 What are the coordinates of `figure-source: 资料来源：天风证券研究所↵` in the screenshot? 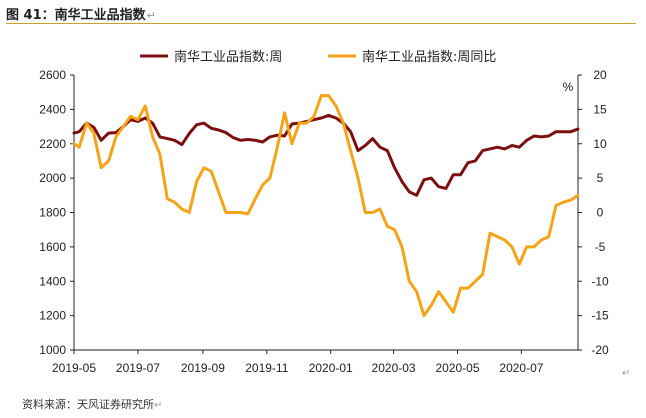 It's located at (92, 404).